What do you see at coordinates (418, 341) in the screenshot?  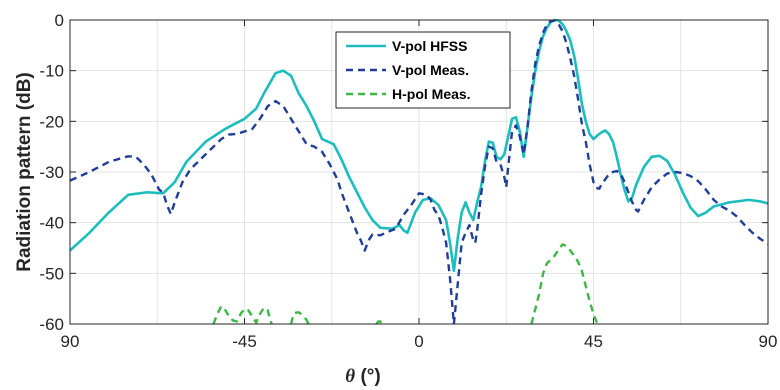 I see `x-tick-label: 0` at bounding box center [418, 341].